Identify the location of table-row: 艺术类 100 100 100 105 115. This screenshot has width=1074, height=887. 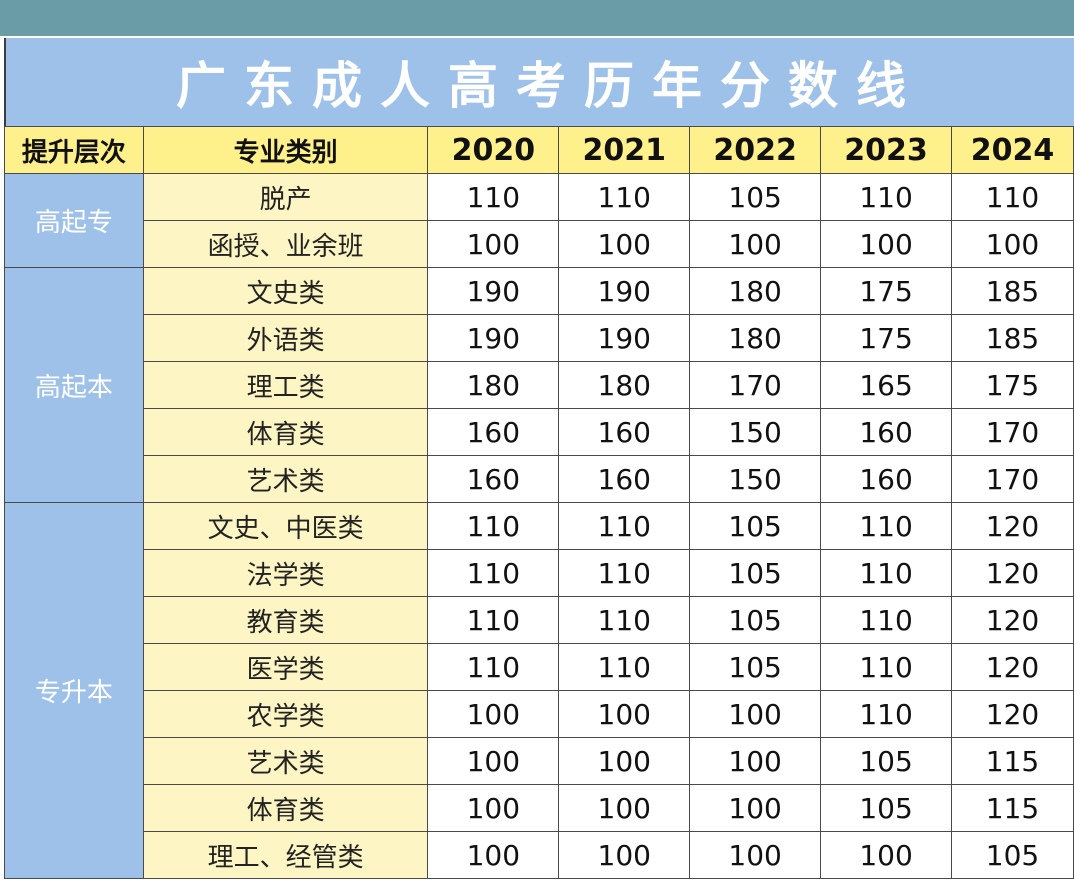
(539, 761).